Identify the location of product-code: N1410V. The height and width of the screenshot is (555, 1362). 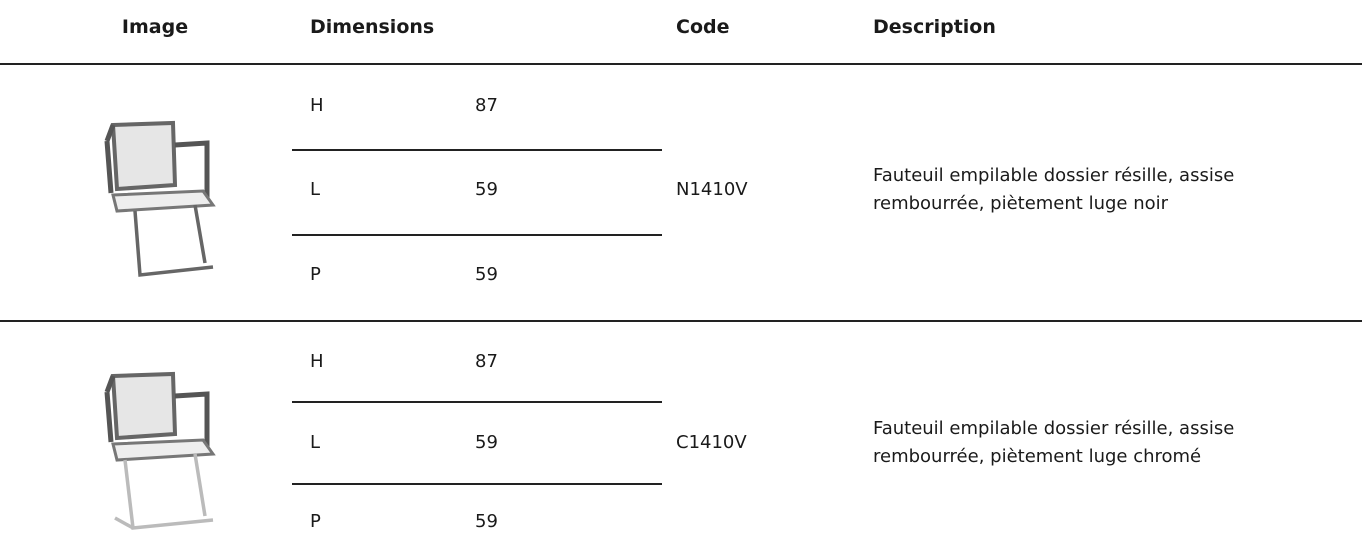
(712, 189).